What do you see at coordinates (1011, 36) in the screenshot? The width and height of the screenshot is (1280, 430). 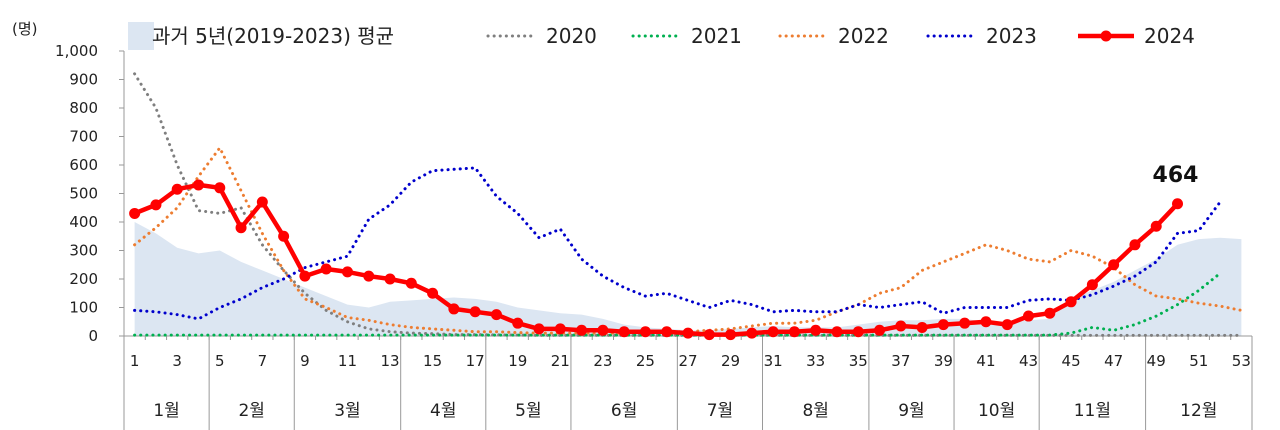 I see `legend-label: 2023` at bounding box center [1011, 36].